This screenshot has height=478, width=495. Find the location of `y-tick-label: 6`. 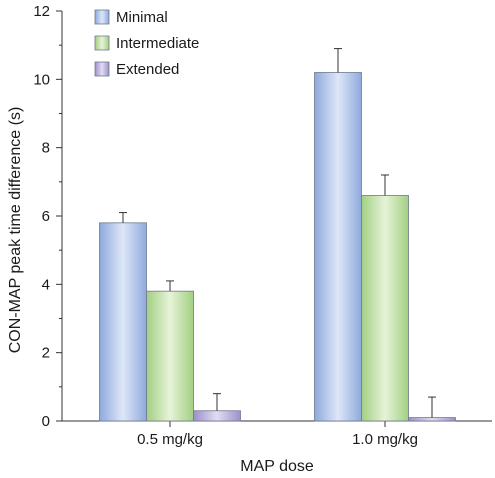

y-tick-label: 6 is located at coordinates (46, 216).